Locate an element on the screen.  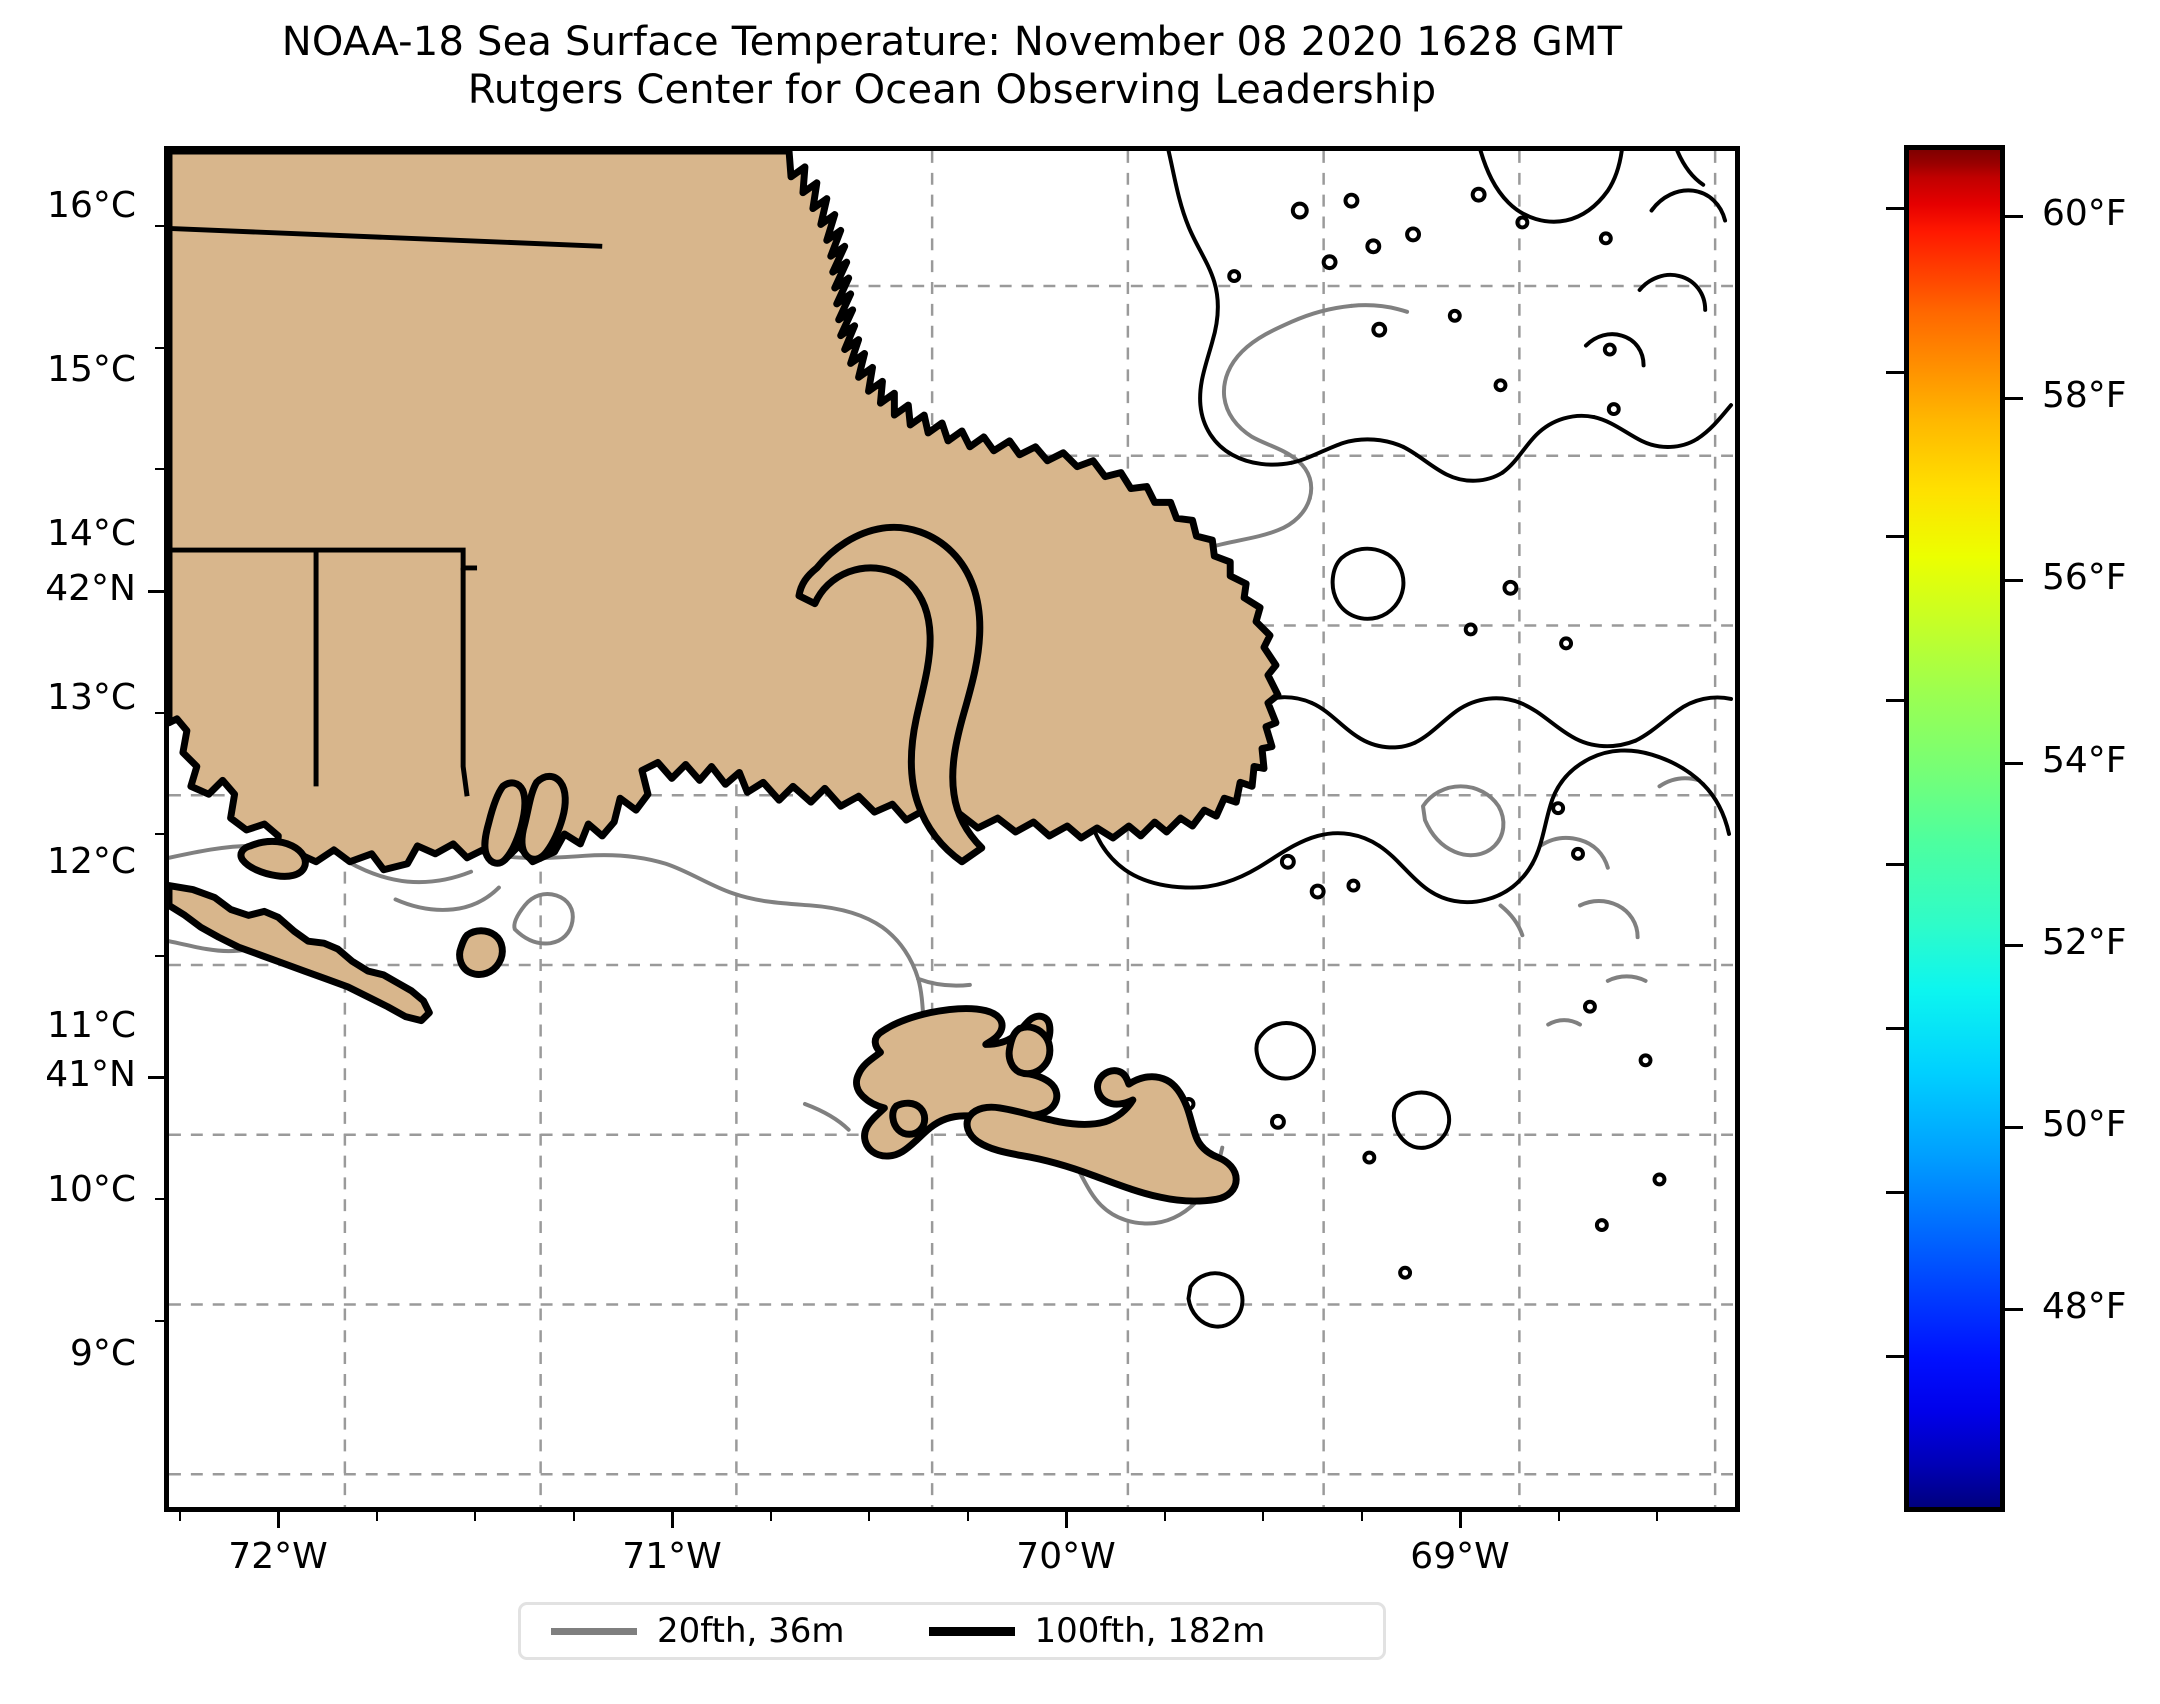
temperature-colorbar is located at coordinates (1954, 828).